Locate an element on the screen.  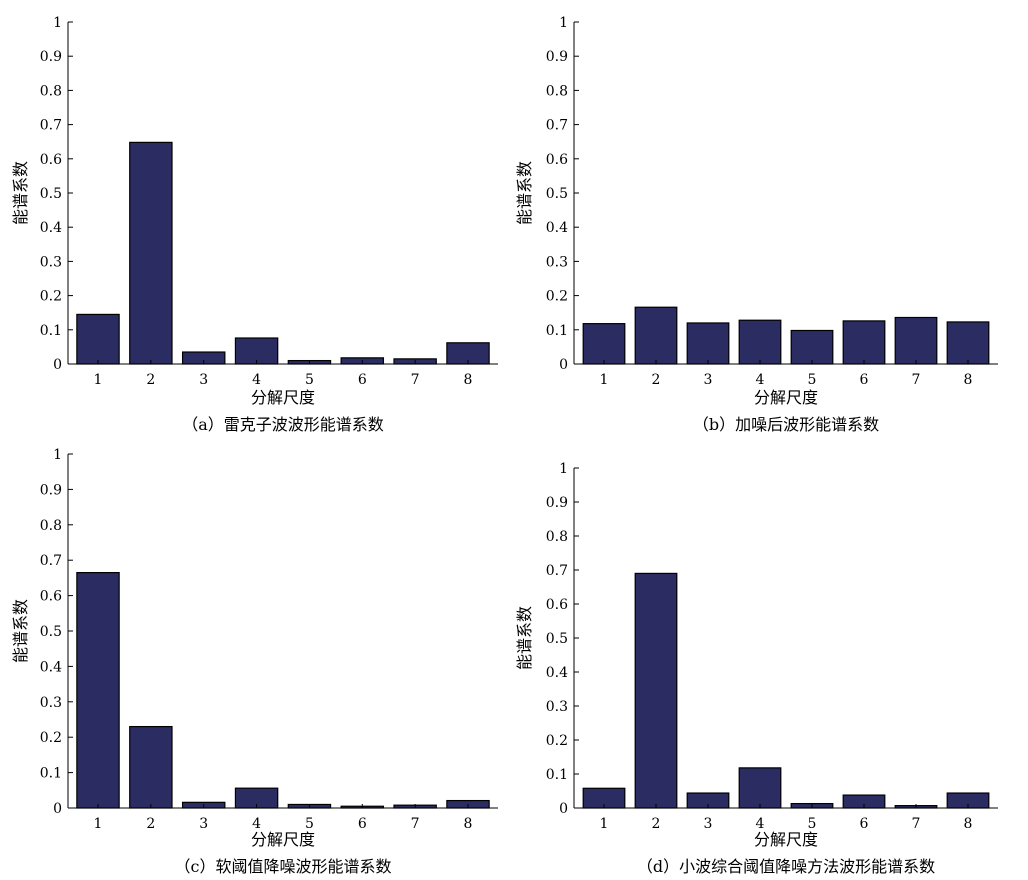
panel-caption: （c）软阈值降噪波形能谱系数 is located at coordinates (283, 866).